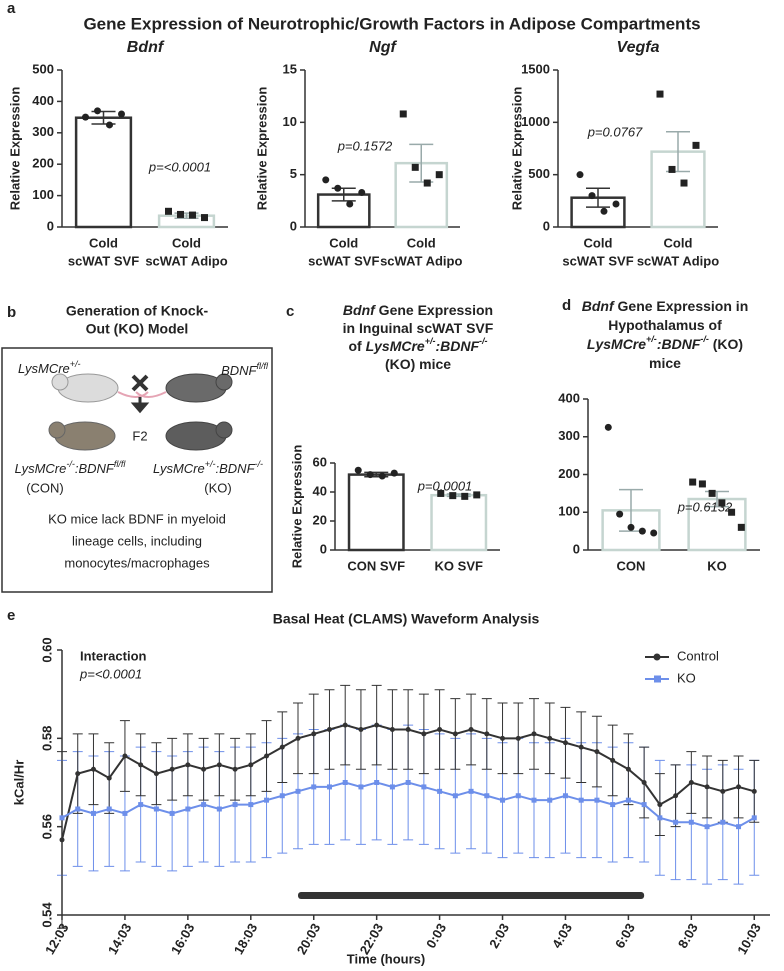  I want to click on text-segment: -/-, so click(704, 339).